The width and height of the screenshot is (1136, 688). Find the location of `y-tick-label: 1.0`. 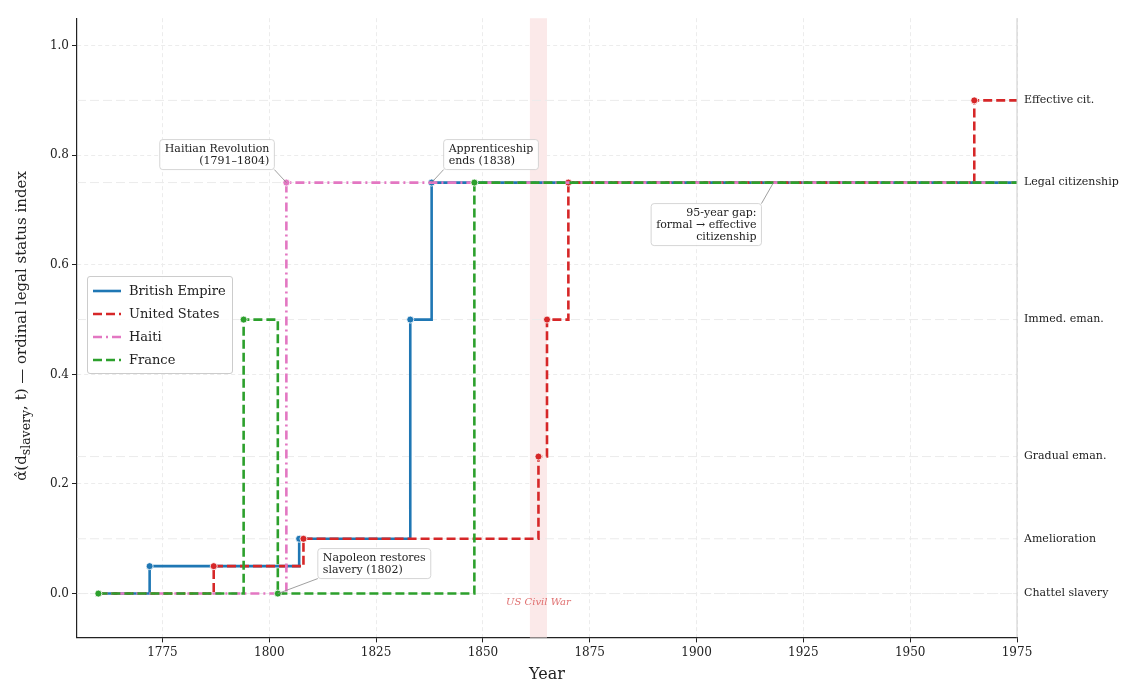

y-tick-label: 1.0 is located at coordinates (59, 44).